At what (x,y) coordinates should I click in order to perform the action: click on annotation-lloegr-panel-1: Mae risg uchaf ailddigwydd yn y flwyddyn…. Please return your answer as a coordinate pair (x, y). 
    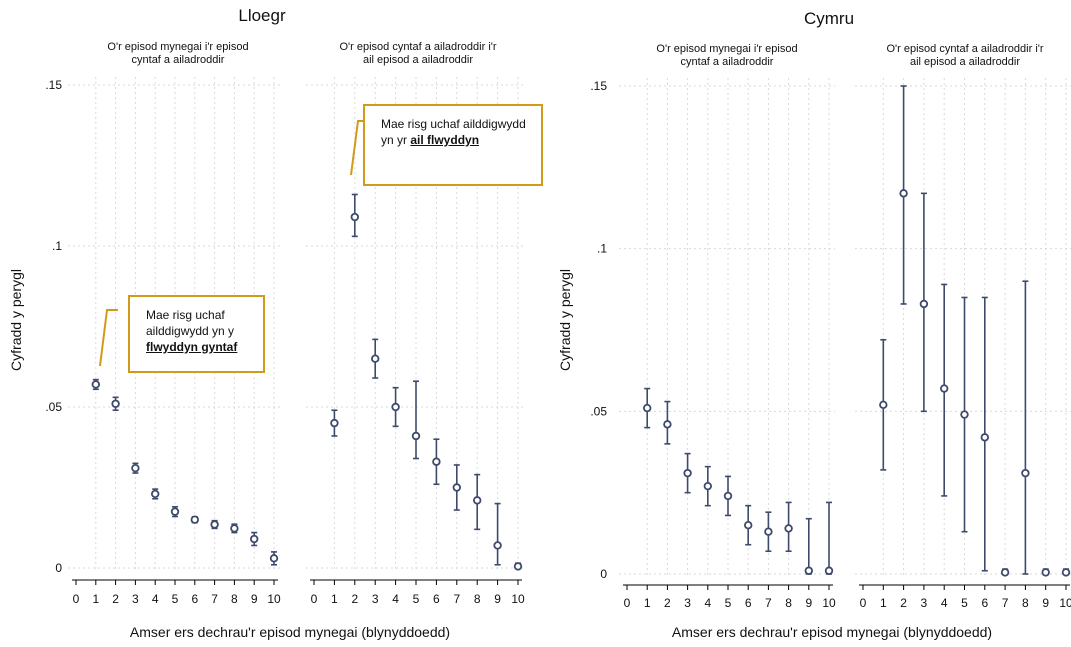
    Looking at the image, I should click on (196, 334).